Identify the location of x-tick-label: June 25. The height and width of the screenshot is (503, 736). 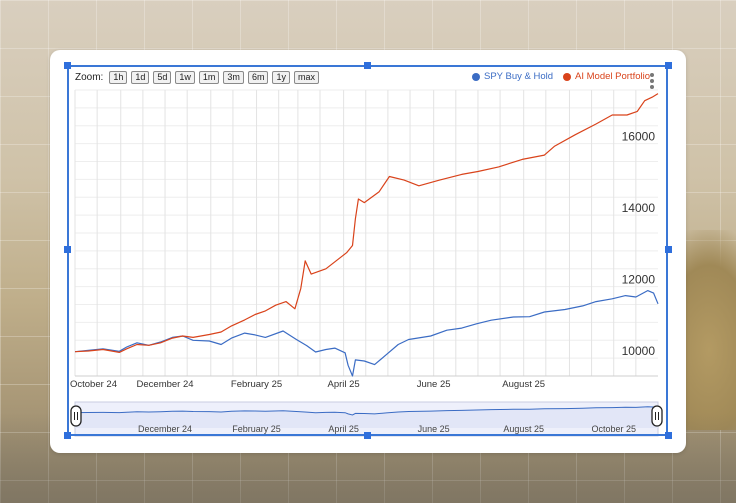
(434, 384).